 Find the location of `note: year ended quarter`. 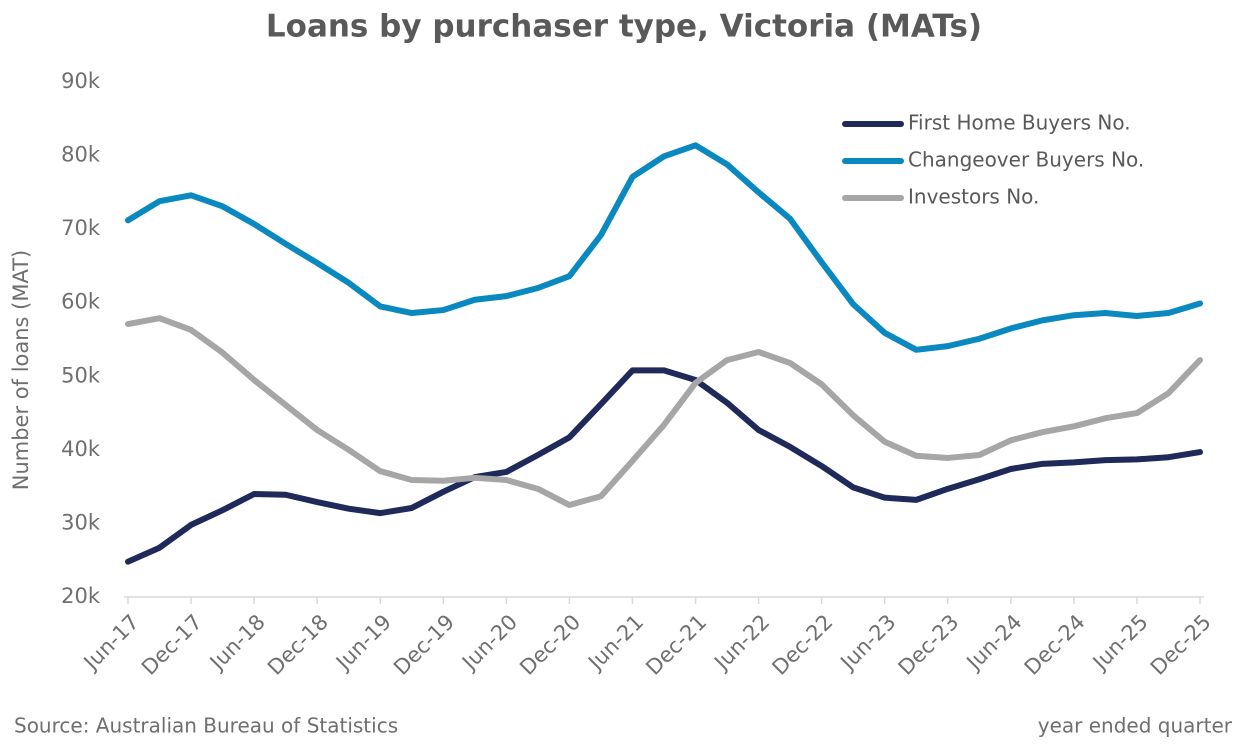

note: year ended quarter is located at coordinates (1135, 726).